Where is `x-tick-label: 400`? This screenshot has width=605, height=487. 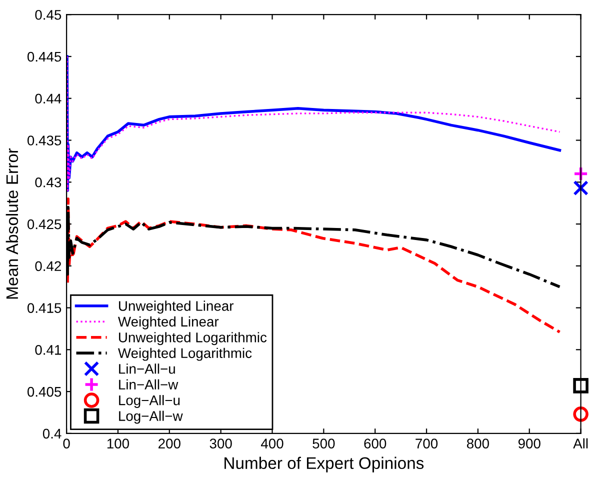 x-tick-label: 400 is located at coordinates (272, 443).